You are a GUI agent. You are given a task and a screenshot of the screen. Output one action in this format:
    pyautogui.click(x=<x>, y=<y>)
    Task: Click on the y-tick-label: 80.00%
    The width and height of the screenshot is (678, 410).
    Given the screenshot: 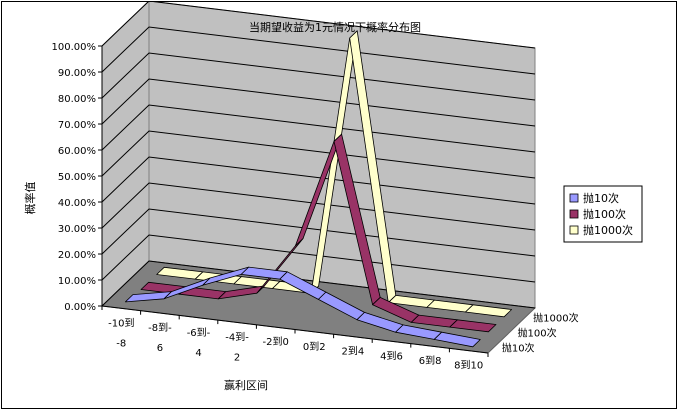 What is the action you would take?
    pyautogui.click(x=77, y=99)
    